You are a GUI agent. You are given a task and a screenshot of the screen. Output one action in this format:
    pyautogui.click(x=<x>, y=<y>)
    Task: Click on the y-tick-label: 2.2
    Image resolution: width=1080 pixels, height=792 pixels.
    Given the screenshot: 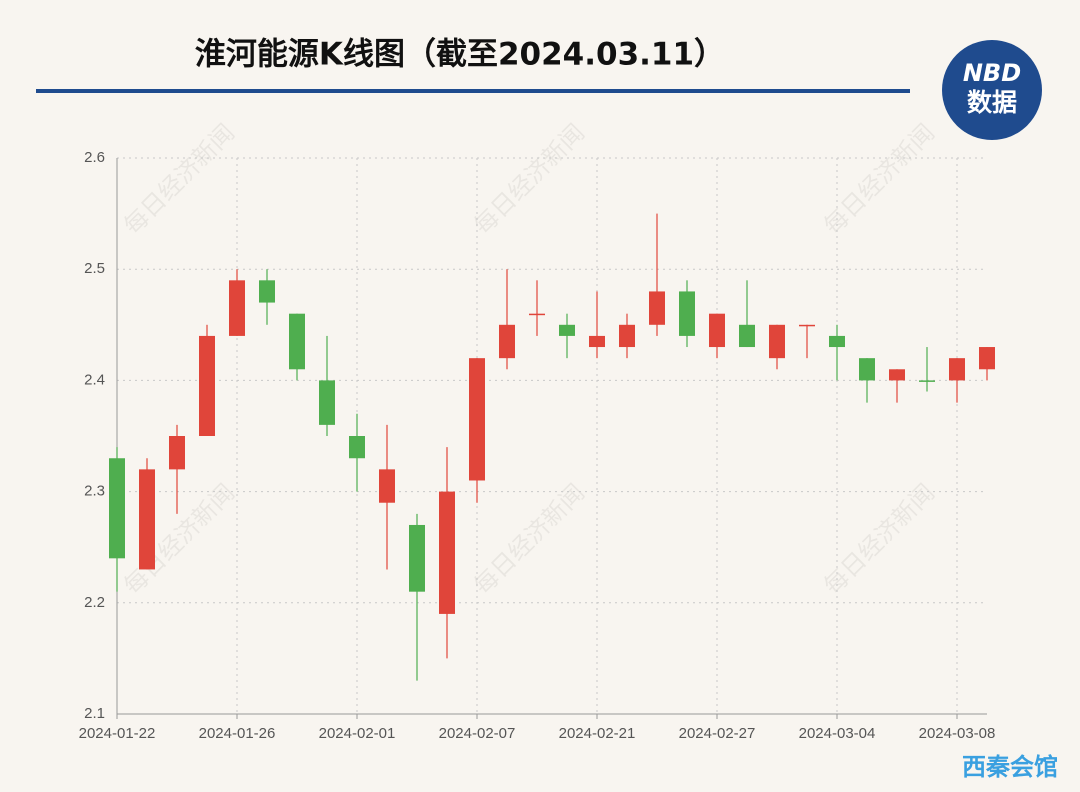 What is the action you would take?
    pyautogui.click(x=94, y=602)
    